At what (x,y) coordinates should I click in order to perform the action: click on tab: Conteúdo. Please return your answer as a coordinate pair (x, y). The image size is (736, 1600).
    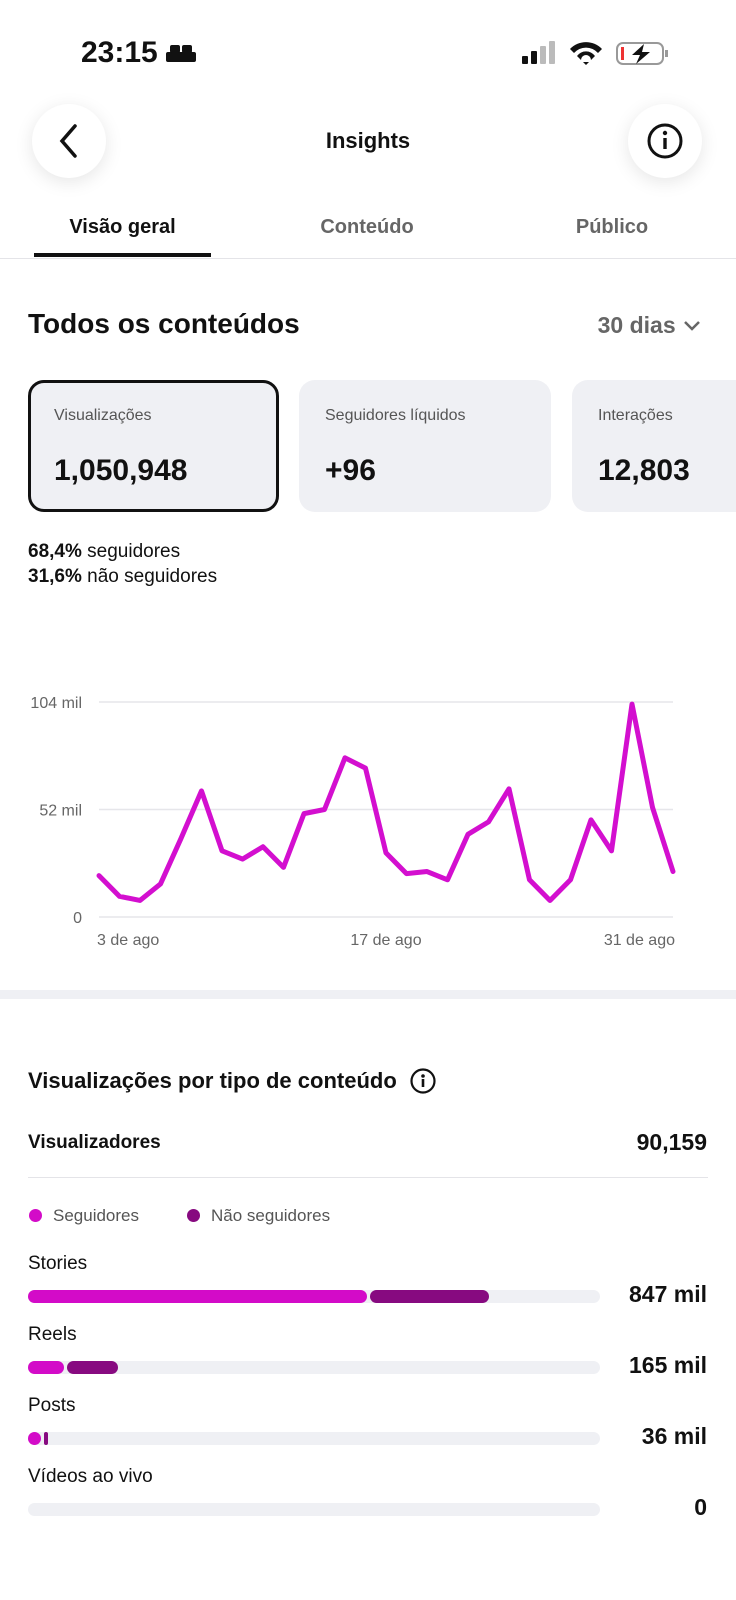
    Looking at the image, I should click on (367, 227).